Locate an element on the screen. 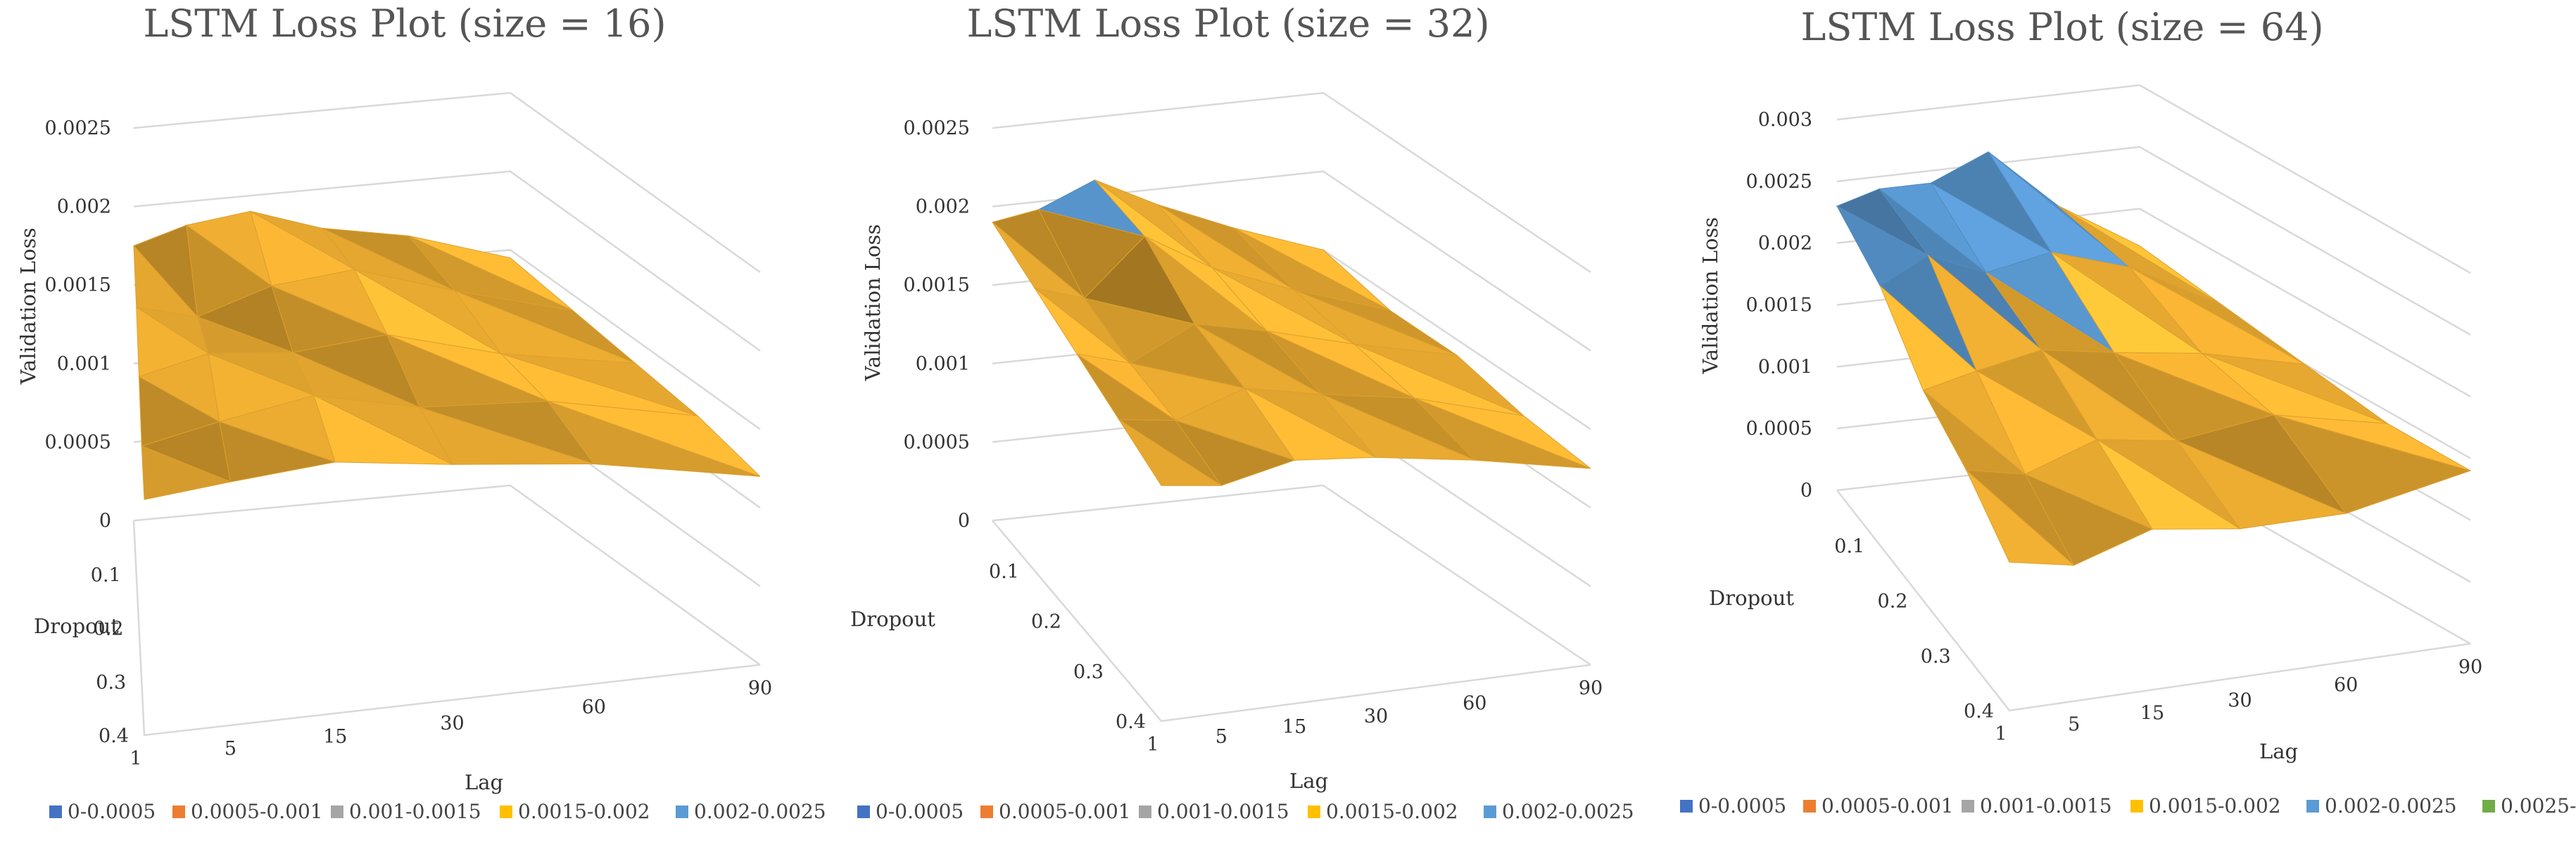 Image resolution: width=2576 pixels, height=847 pixels. dropout-tick-label: 0.3 is located at coordinates (1936, 657).